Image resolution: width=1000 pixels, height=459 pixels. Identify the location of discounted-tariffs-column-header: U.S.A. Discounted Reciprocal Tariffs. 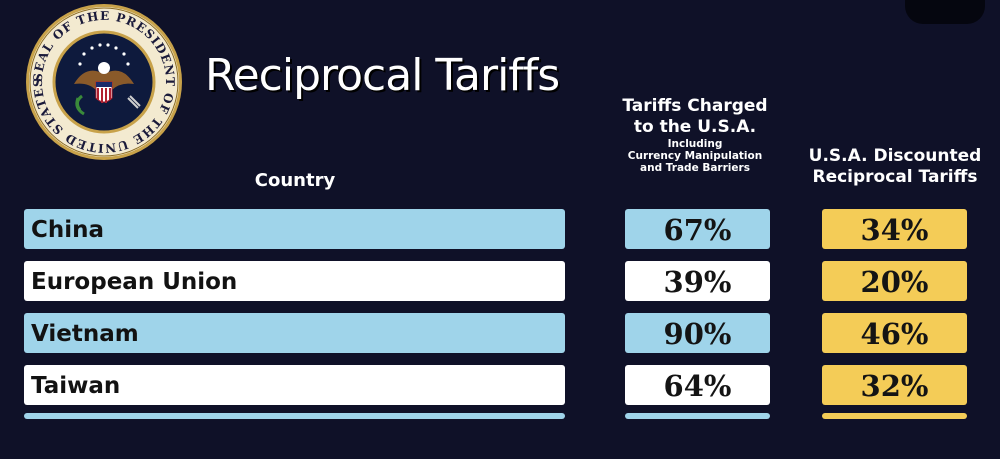
(895, 167).